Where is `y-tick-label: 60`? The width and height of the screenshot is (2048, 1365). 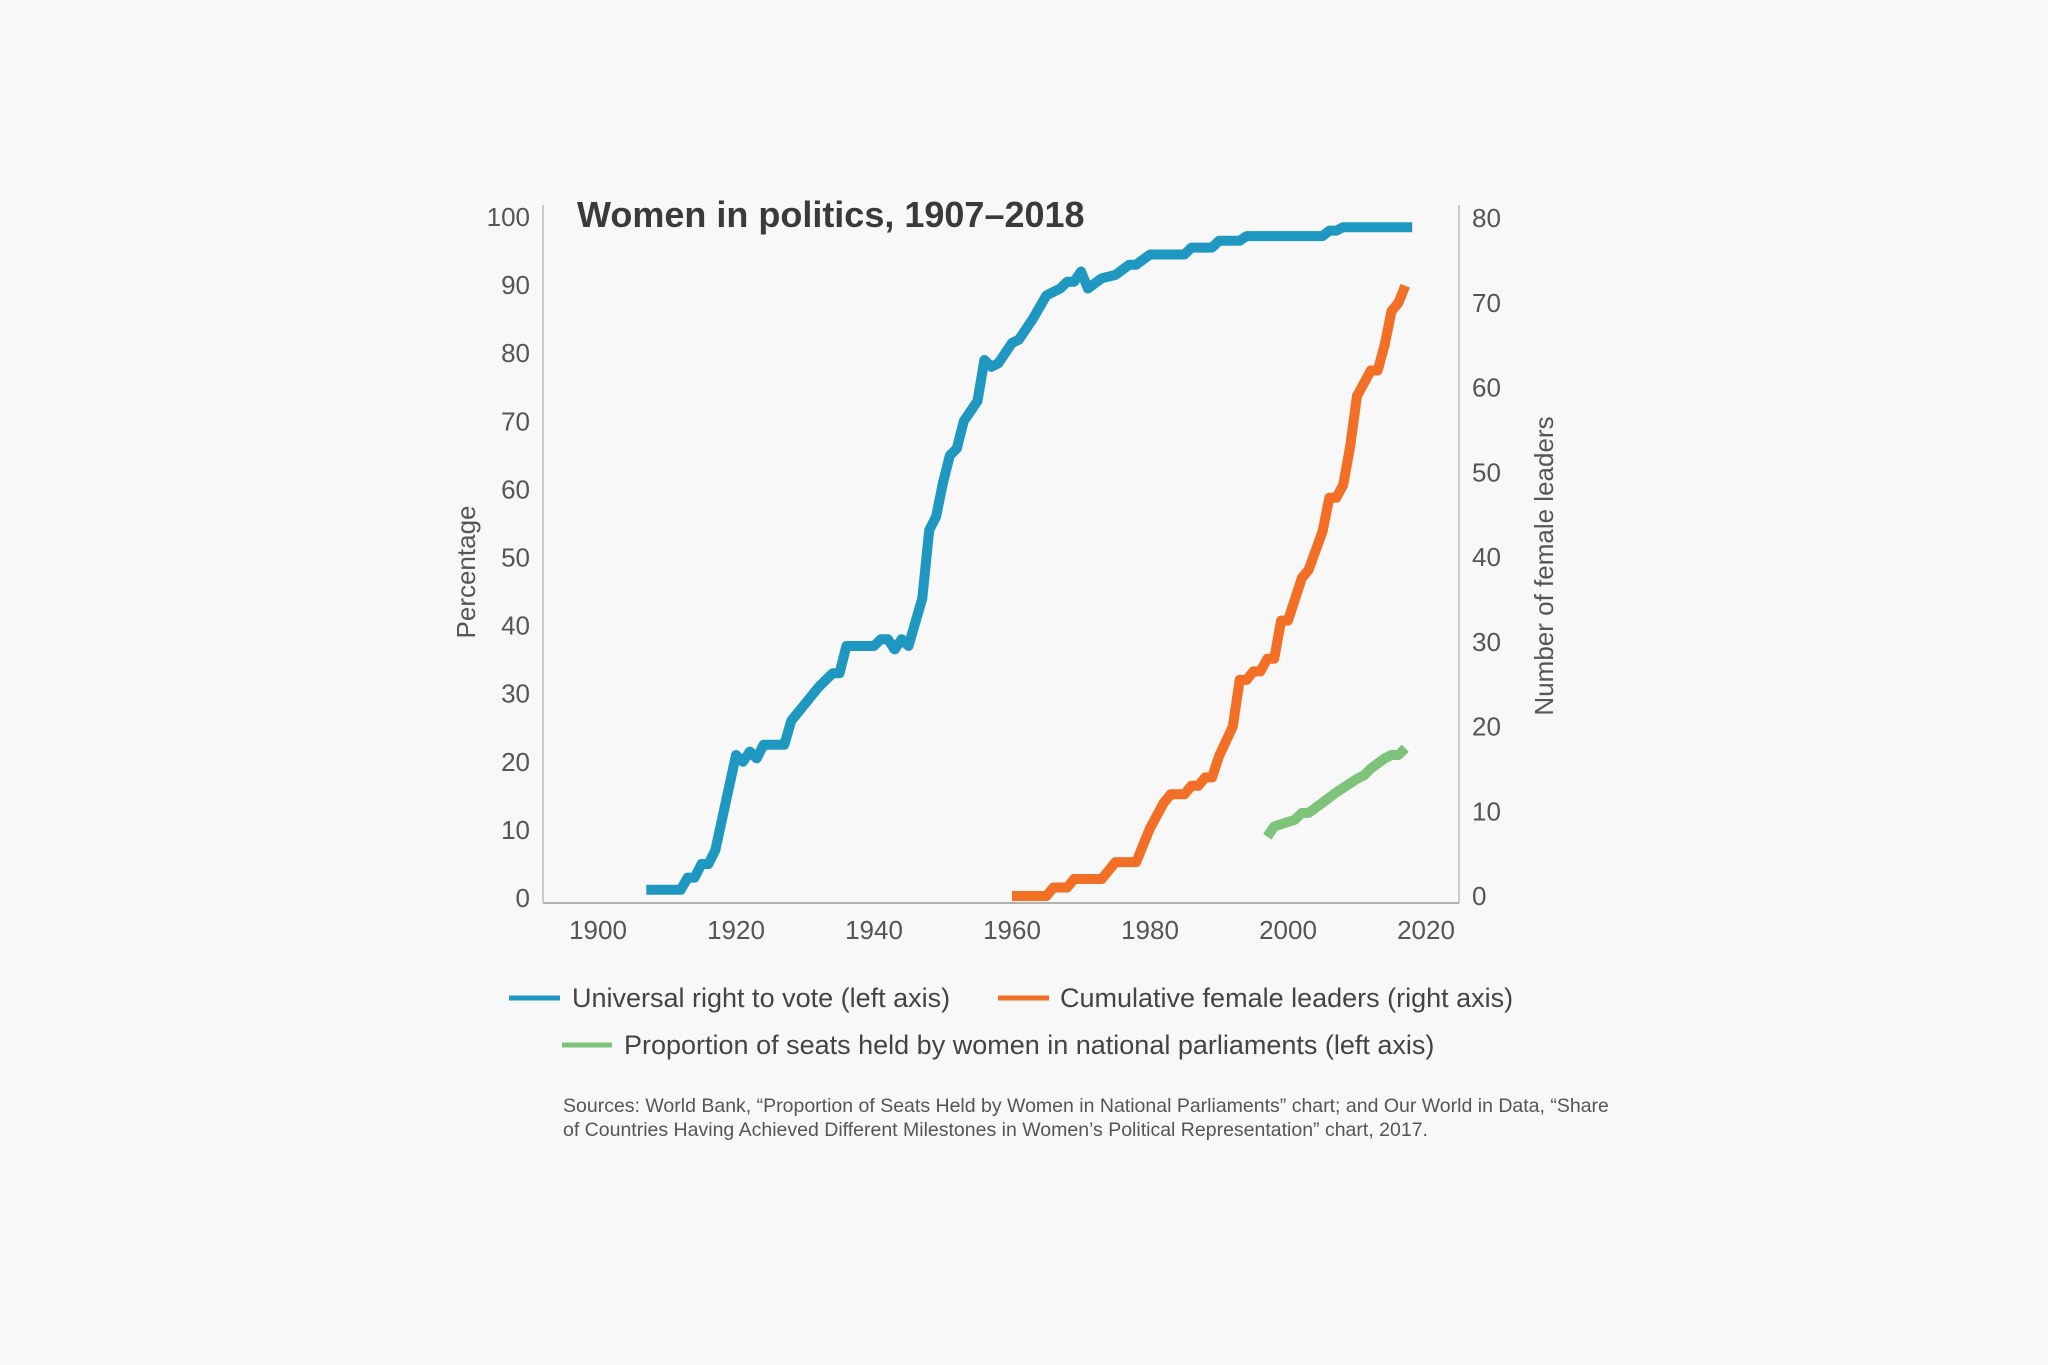
y-tick-label: 60 is located at coordinates (515, 489).